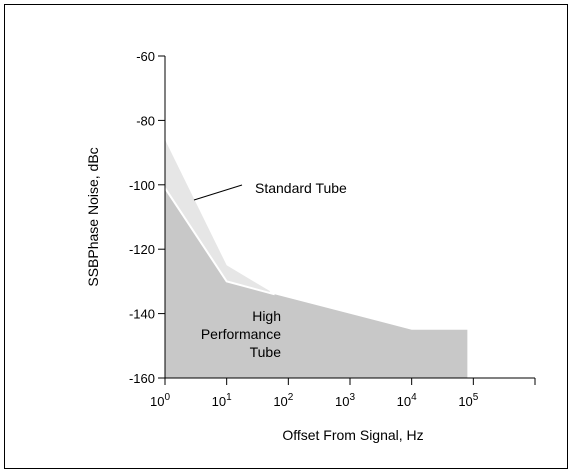  I want to click on high-performance-edge-line, so click(219, 241).